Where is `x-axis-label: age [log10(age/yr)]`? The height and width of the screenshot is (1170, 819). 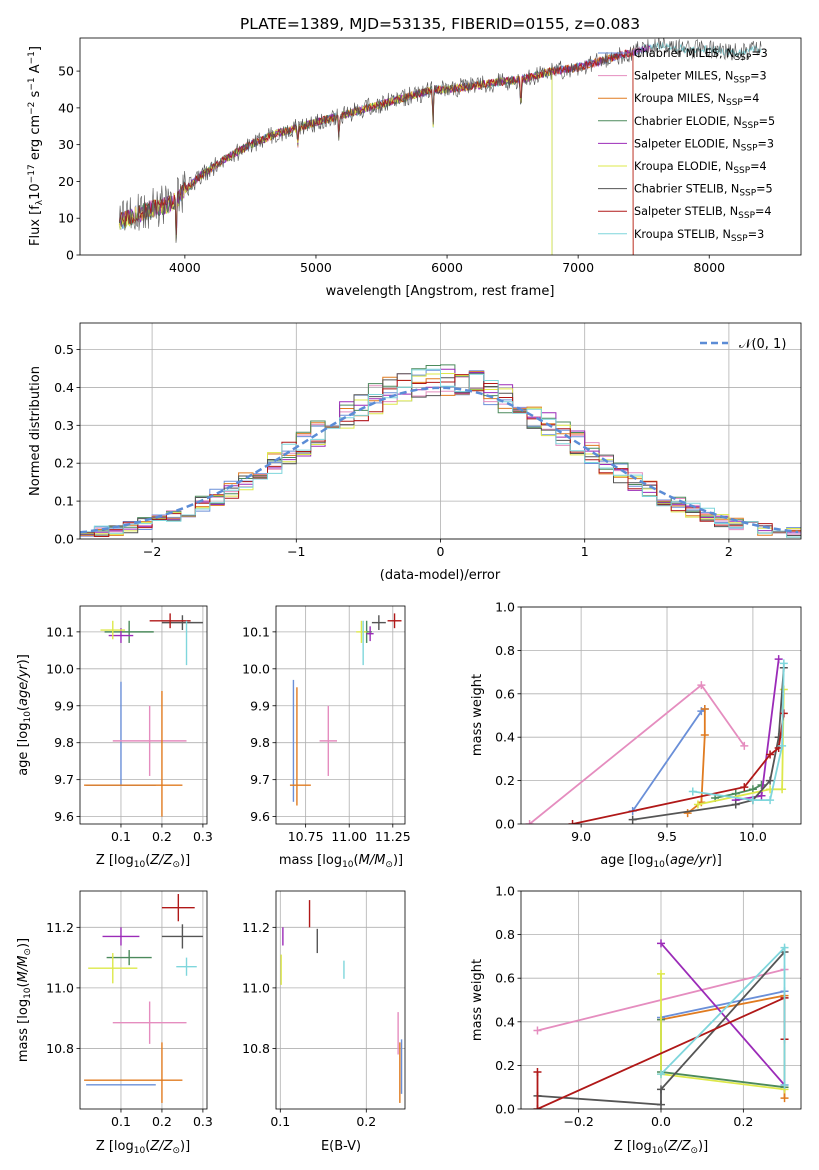
x-axis-label: age [log10(age/yr)] is located at coordinates (661, 861).